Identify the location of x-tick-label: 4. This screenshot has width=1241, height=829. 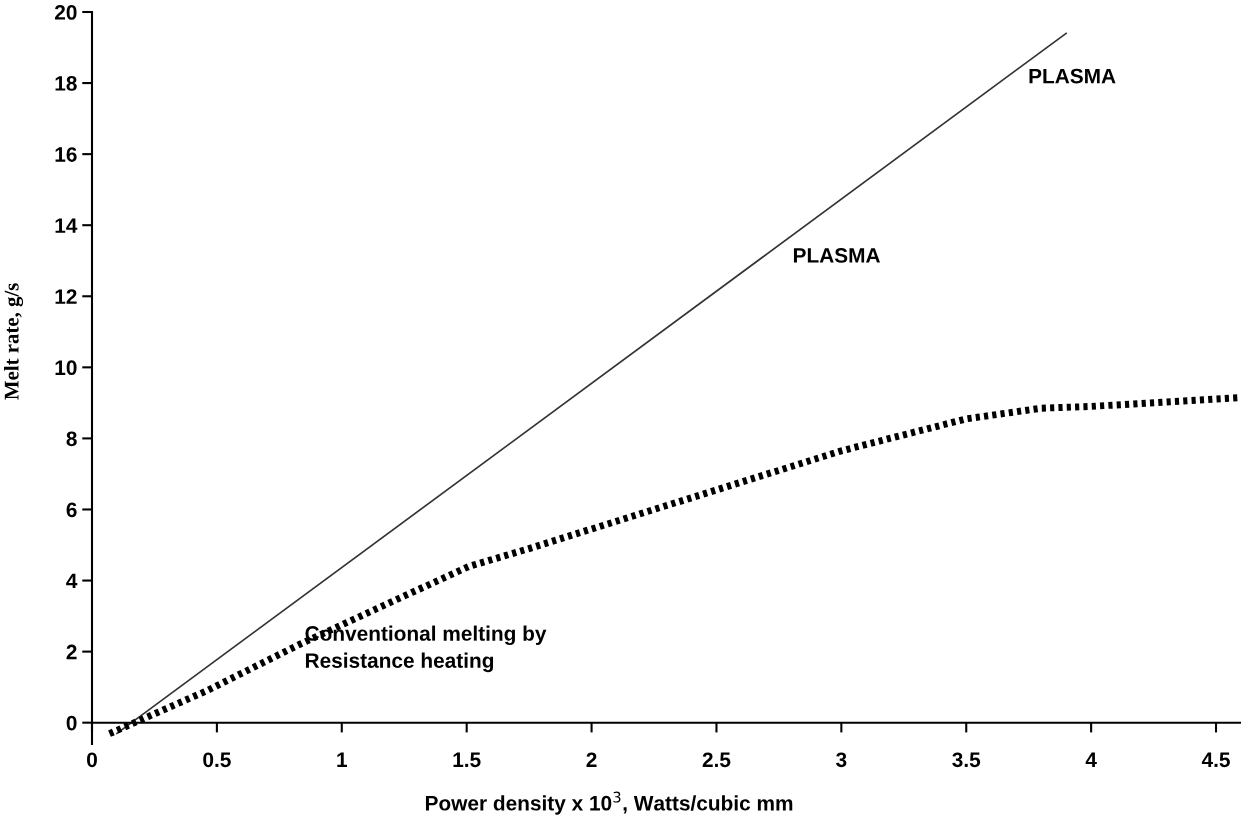
(1091, 759).